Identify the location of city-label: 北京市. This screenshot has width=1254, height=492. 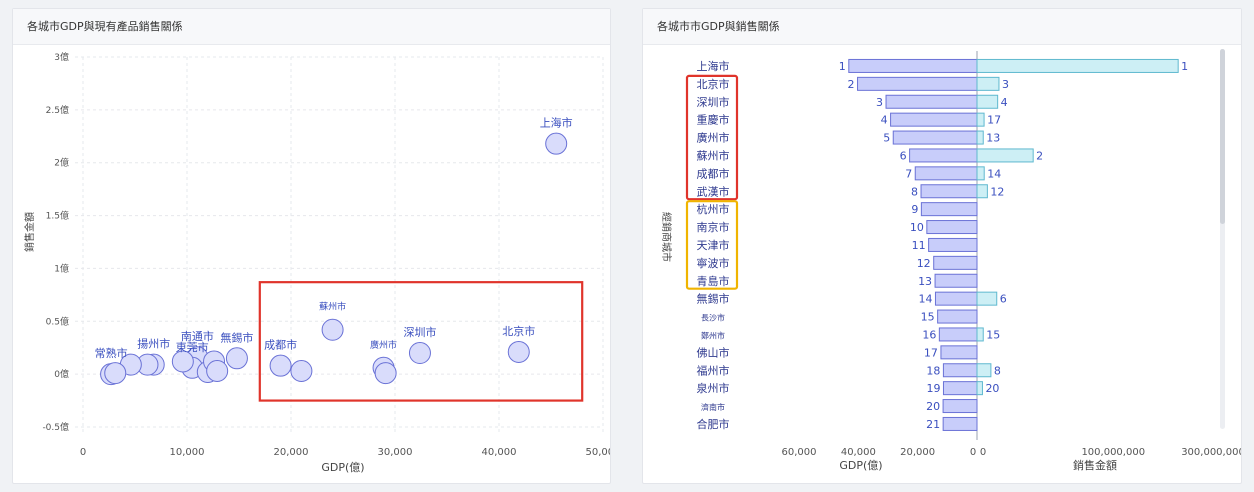
(713, 84).